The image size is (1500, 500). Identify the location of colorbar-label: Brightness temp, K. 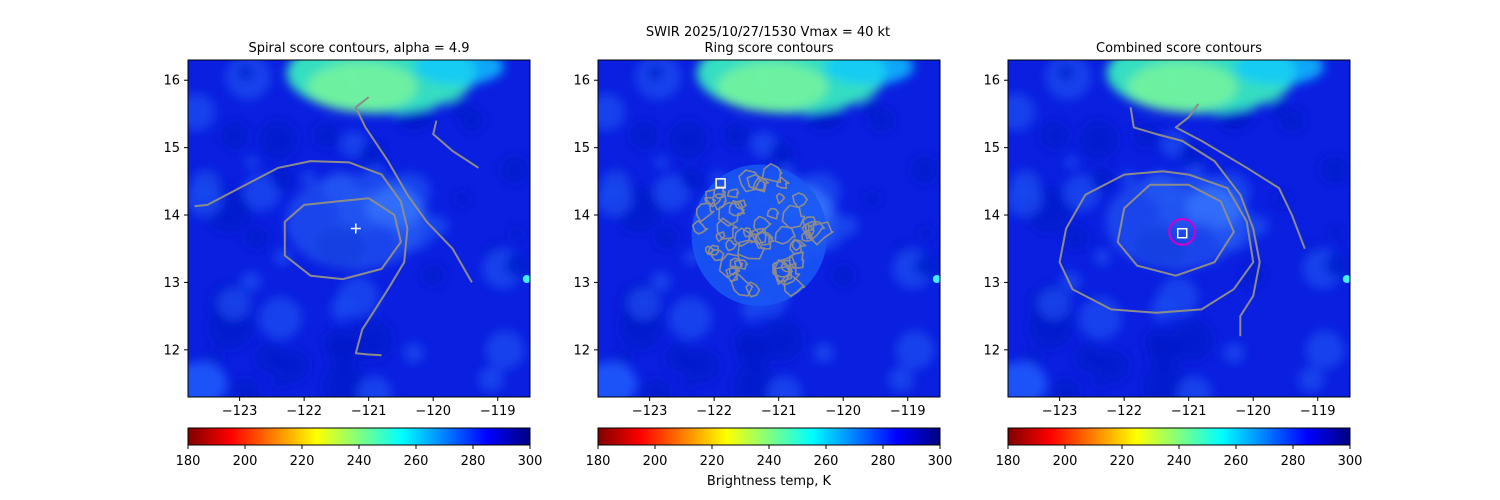
(769, 481).